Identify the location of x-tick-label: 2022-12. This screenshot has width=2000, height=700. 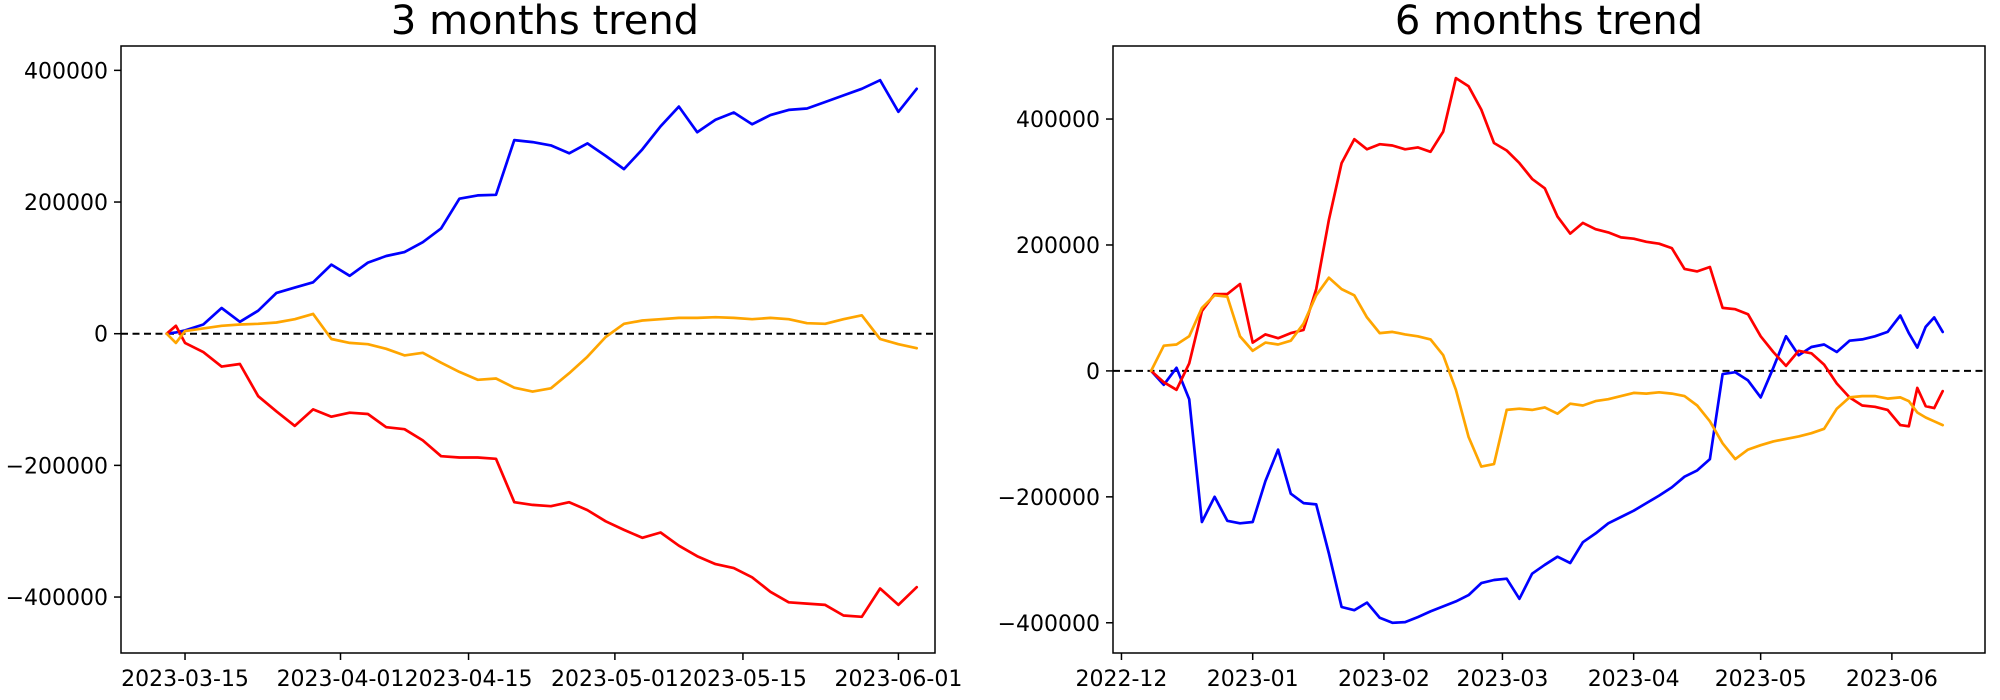
(1122, 679).